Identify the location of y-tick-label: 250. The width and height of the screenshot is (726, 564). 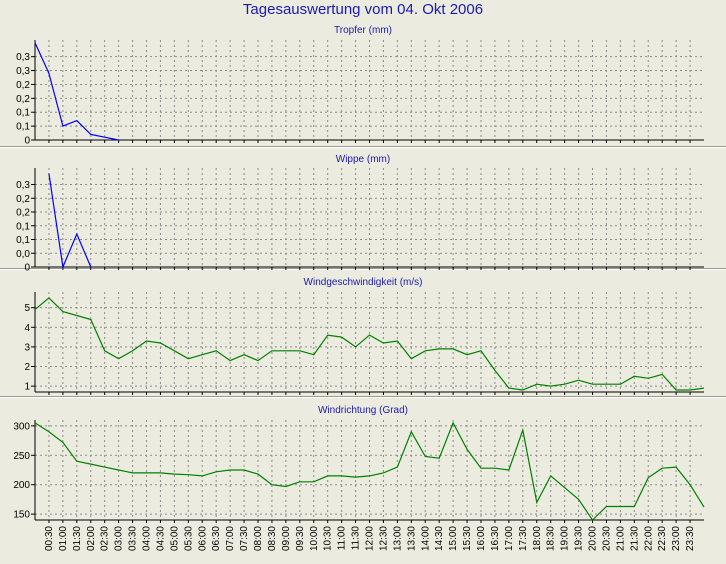
(21, 456).